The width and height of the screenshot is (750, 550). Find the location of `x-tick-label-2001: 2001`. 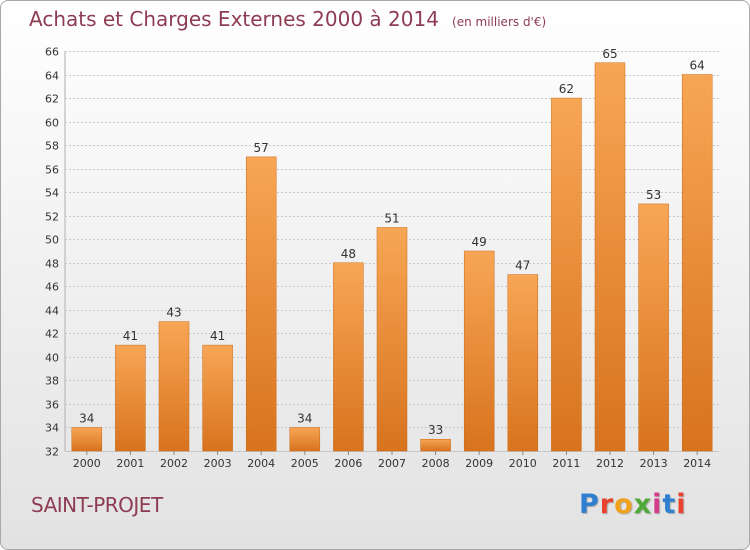

x-tick-label-2001: 2001 is located at coordinates (130, 463).